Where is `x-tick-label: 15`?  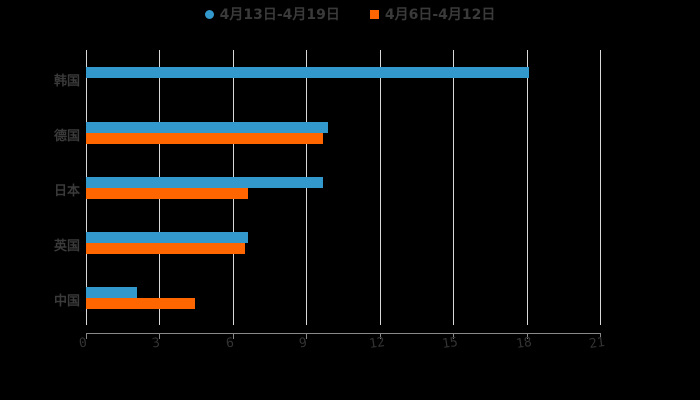 x-tick-label: 15 is located at coordinates (450, 343).